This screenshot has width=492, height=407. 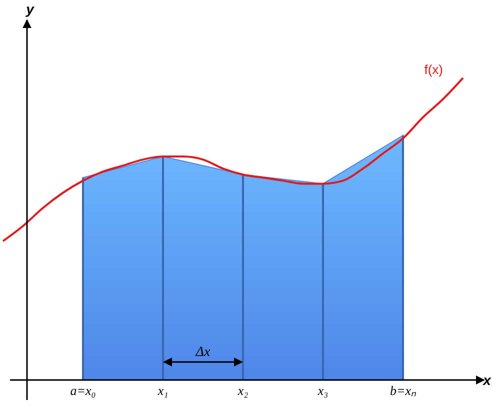 I want to click on annotation: Δx, so click(x=202, y=352).